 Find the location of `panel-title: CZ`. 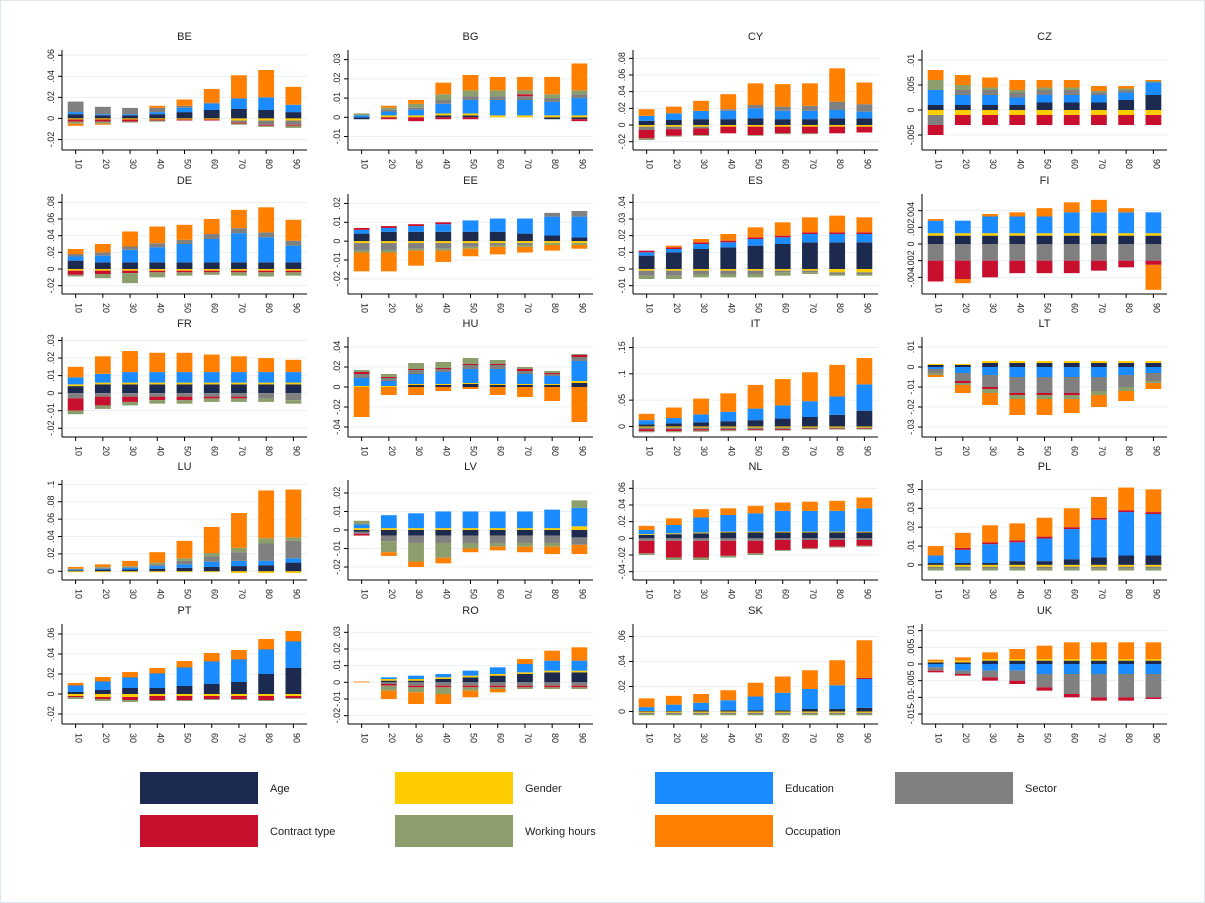

panel-title: CZ is located at coordinates (1044, 37).